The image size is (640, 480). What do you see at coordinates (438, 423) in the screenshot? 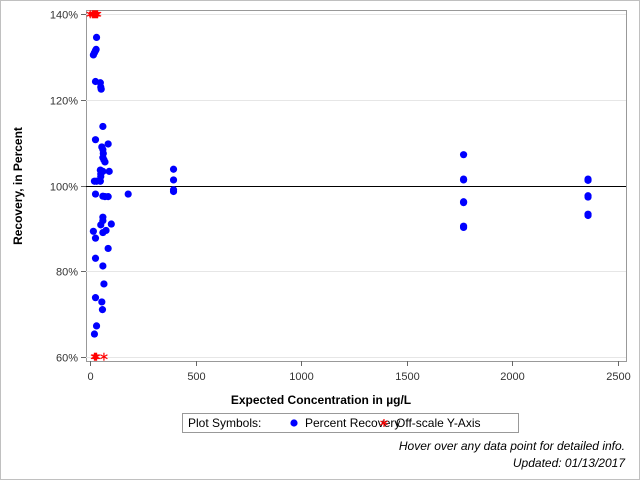
I see `legend-item-off-scale: Off-scale Y-Axis` at bounding box center [438, 423].